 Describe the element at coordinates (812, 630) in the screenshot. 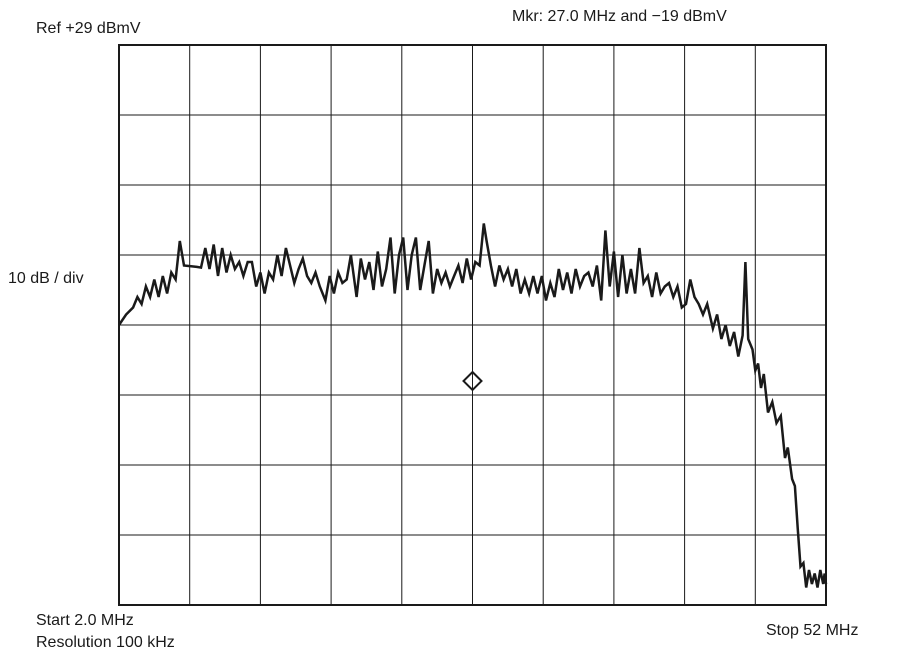

I see `stop-frequency-label: Stop 52 MHz` at that location.